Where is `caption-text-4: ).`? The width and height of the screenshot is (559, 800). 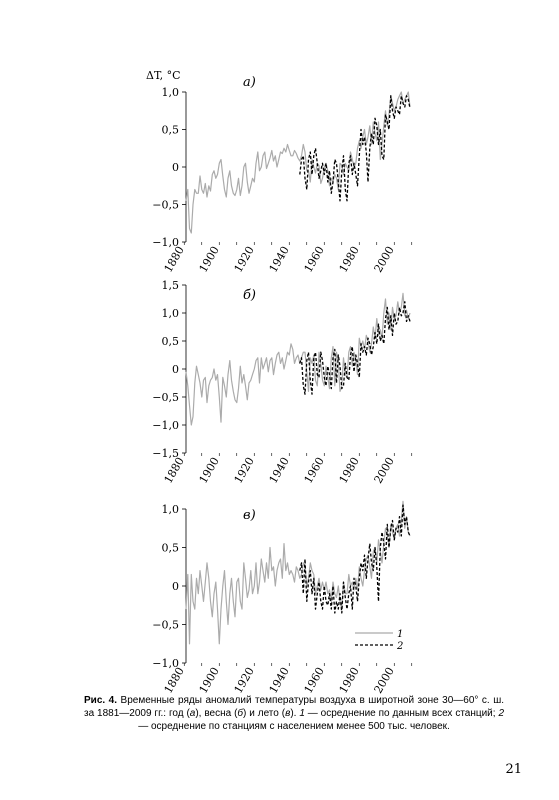 caption-text-4: ). is located at coordinates (295, 713).